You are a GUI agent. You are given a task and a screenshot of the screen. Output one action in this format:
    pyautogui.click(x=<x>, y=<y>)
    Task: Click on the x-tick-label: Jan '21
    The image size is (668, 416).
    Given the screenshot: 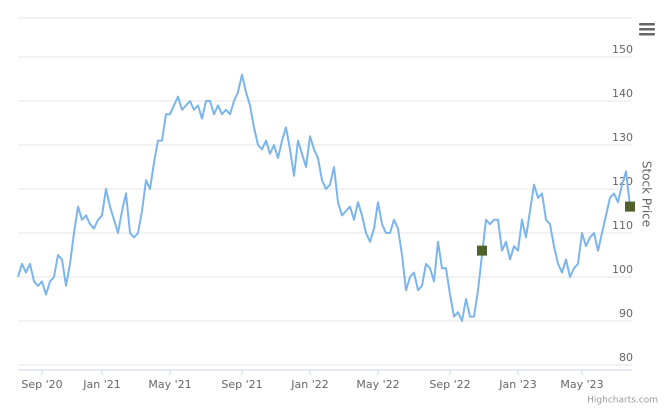 What is the action you would take?
    pyautogui.click(x=101, y=384)
    